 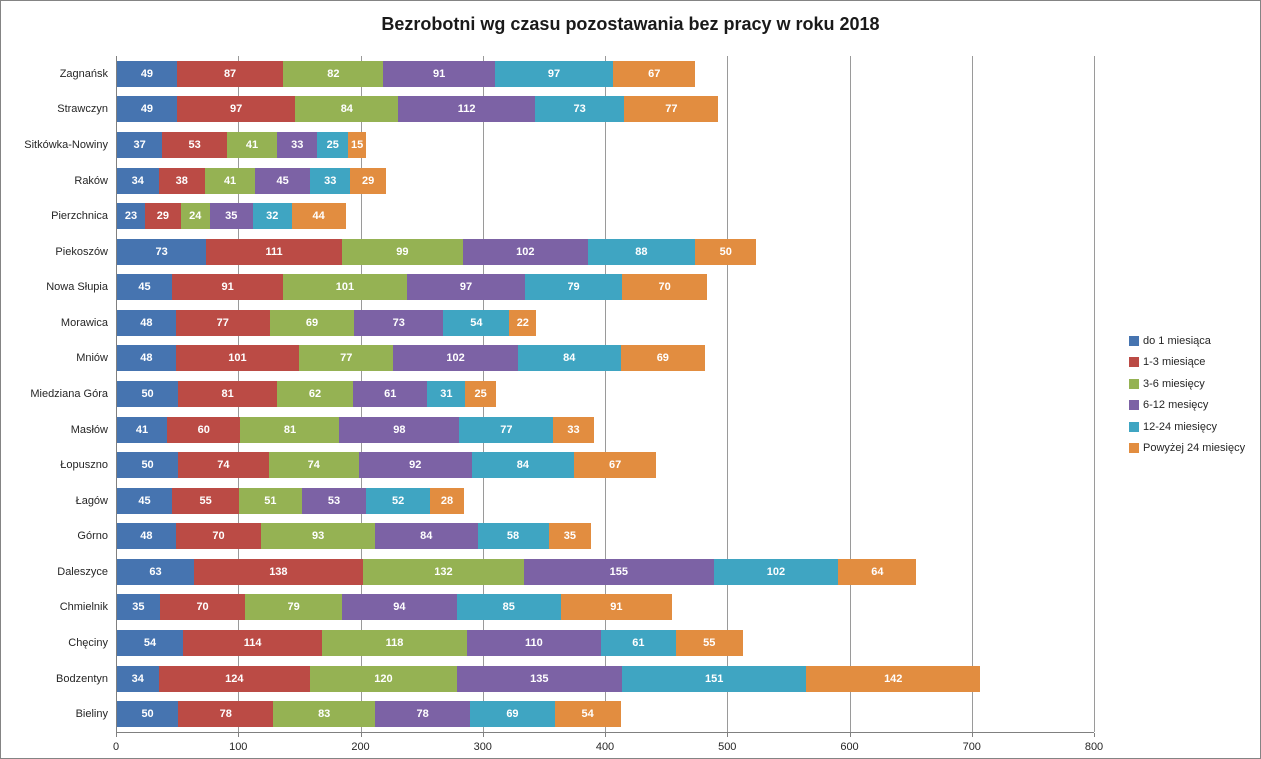 I want to click on bar-segment: 49, so click(x=147, y=73).